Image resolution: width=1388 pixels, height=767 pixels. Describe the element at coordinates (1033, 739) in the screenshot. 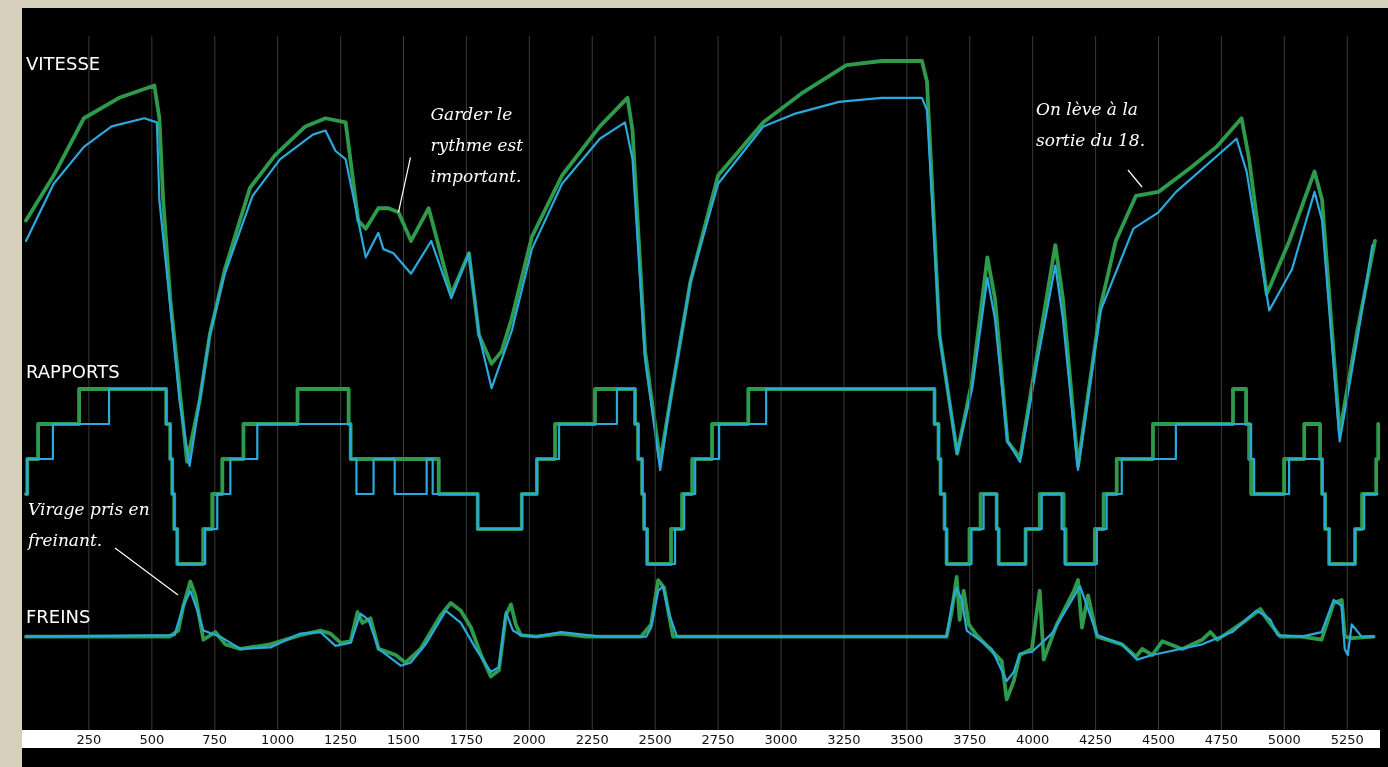

I see `x-tick-label: 4000` at that location.